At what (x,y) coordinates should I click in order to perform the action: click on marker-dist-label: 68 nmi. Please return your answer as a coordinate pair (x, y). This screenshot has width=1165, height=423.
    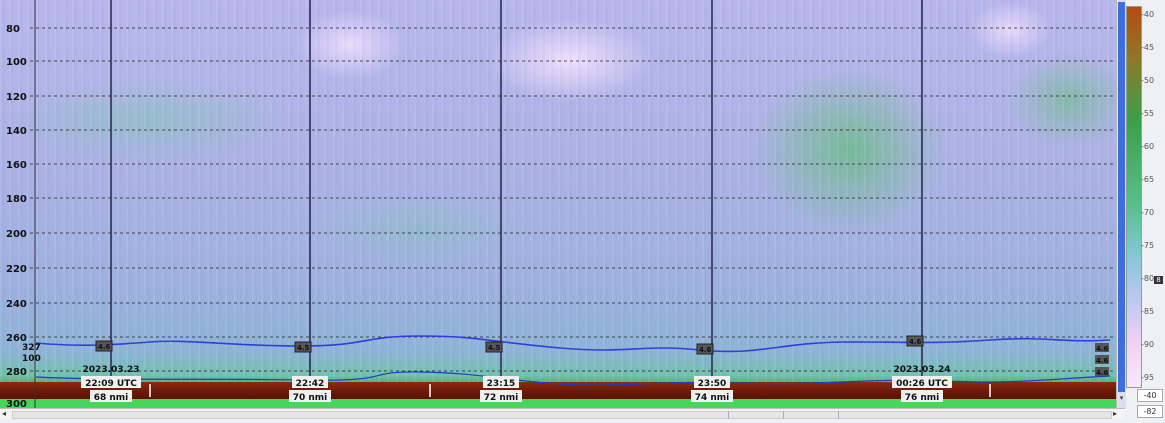
    Looking at the image, I should click on (111, 398).